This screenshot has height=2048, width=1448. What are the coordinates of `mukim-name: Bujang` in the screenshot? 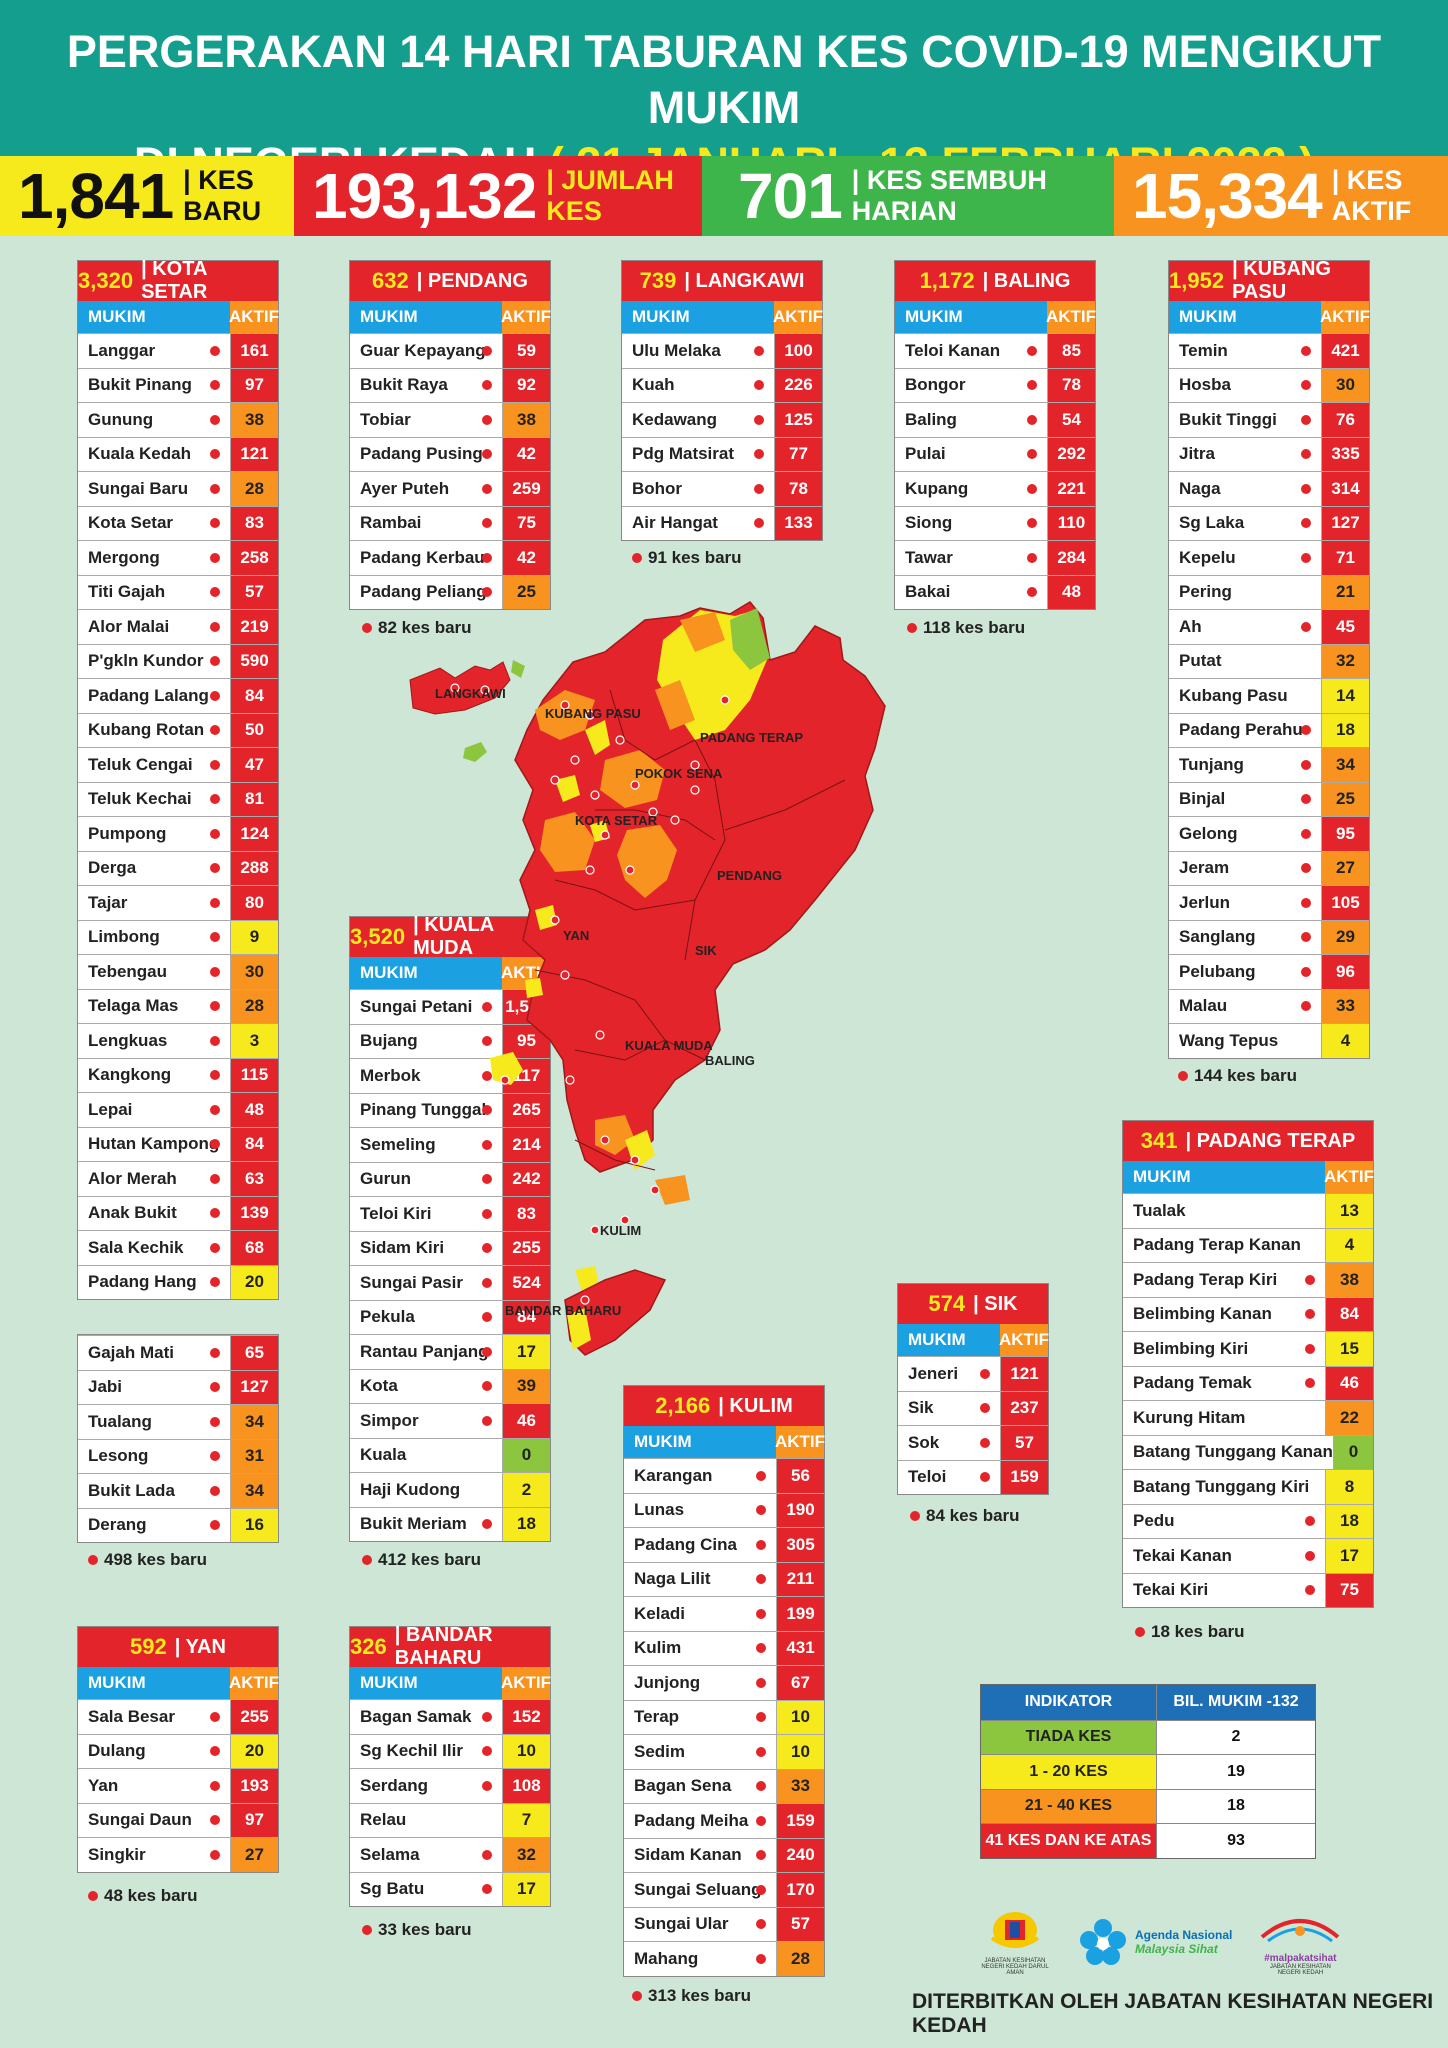 It's located at (426, 1042).